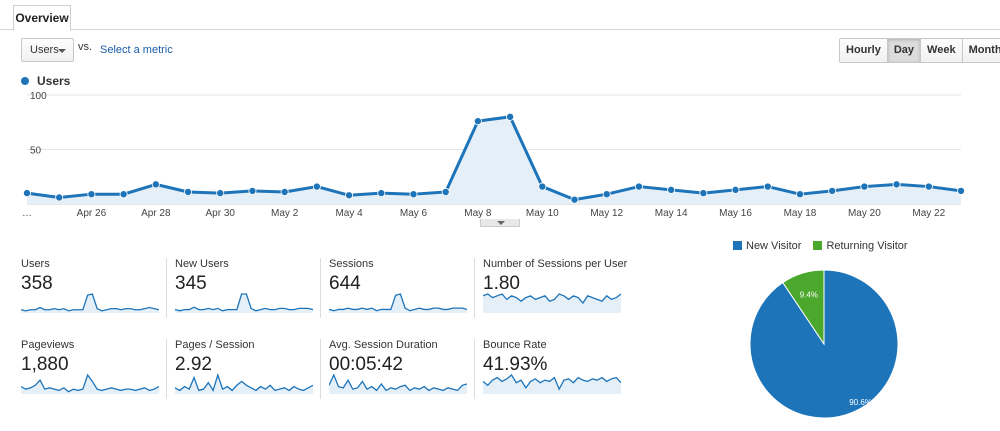 This screenshot has height=431, width=1000. What do you see at coordinates (92, 213) in the screenshot?
I see `x-tick-label: Apr 26` at bounding box center [92, 213].